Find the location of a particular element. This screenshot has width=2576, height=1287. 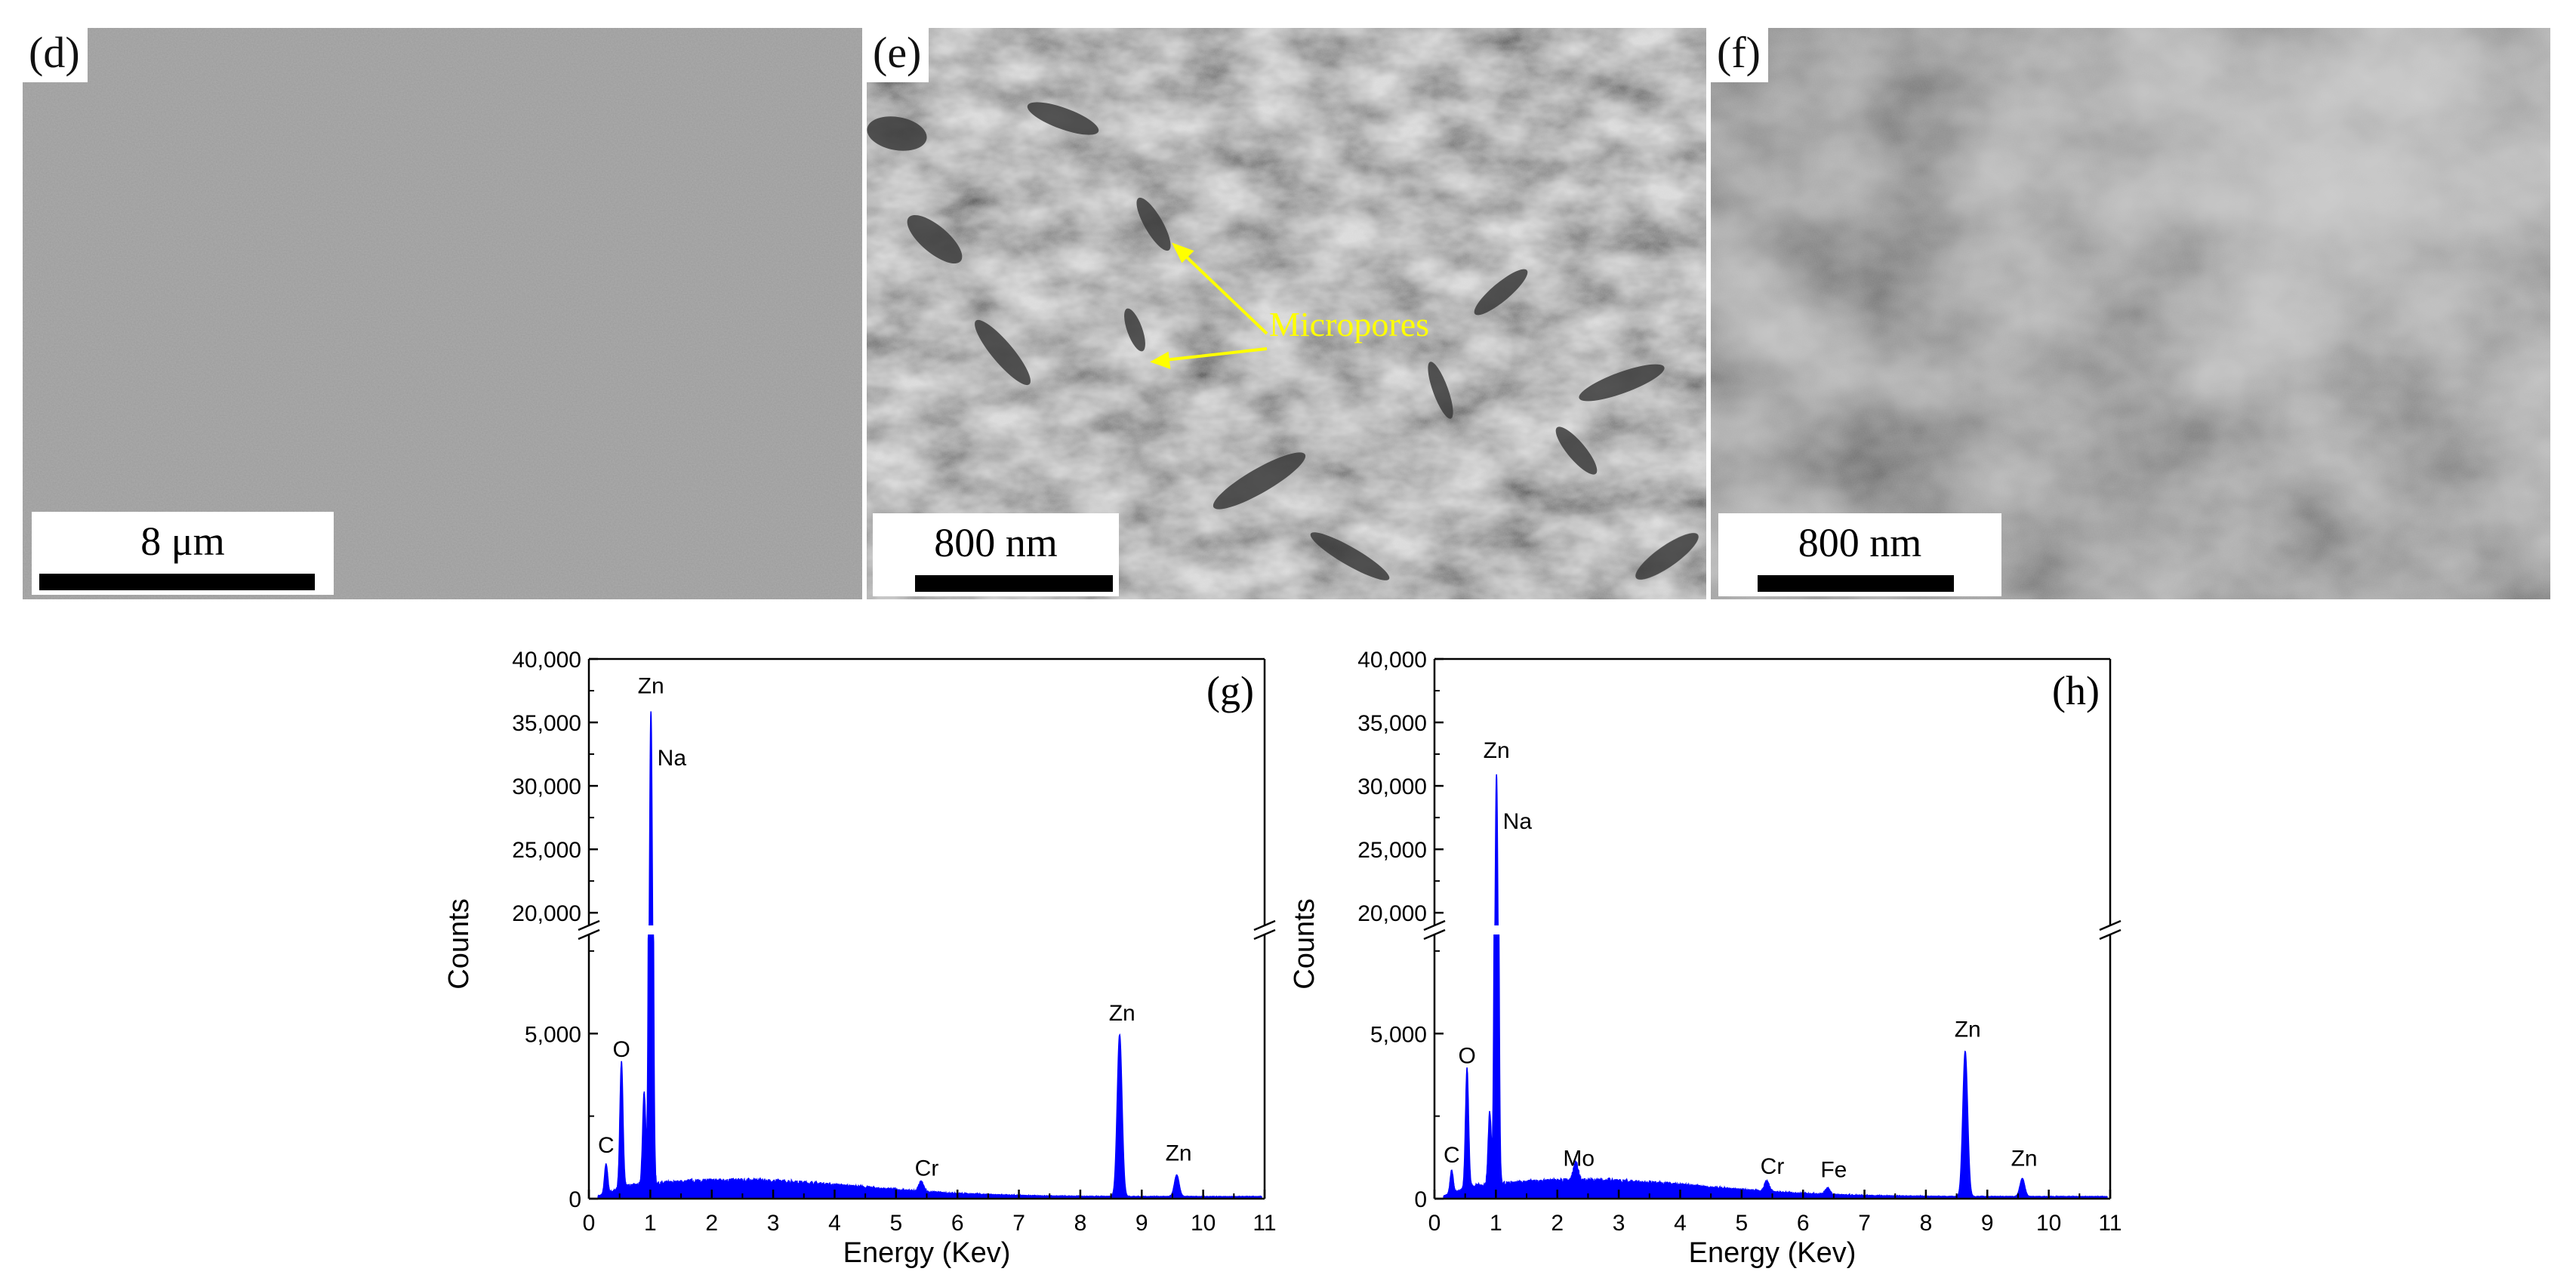

panel-label-d: (d) is located at coordinates (55, 55).